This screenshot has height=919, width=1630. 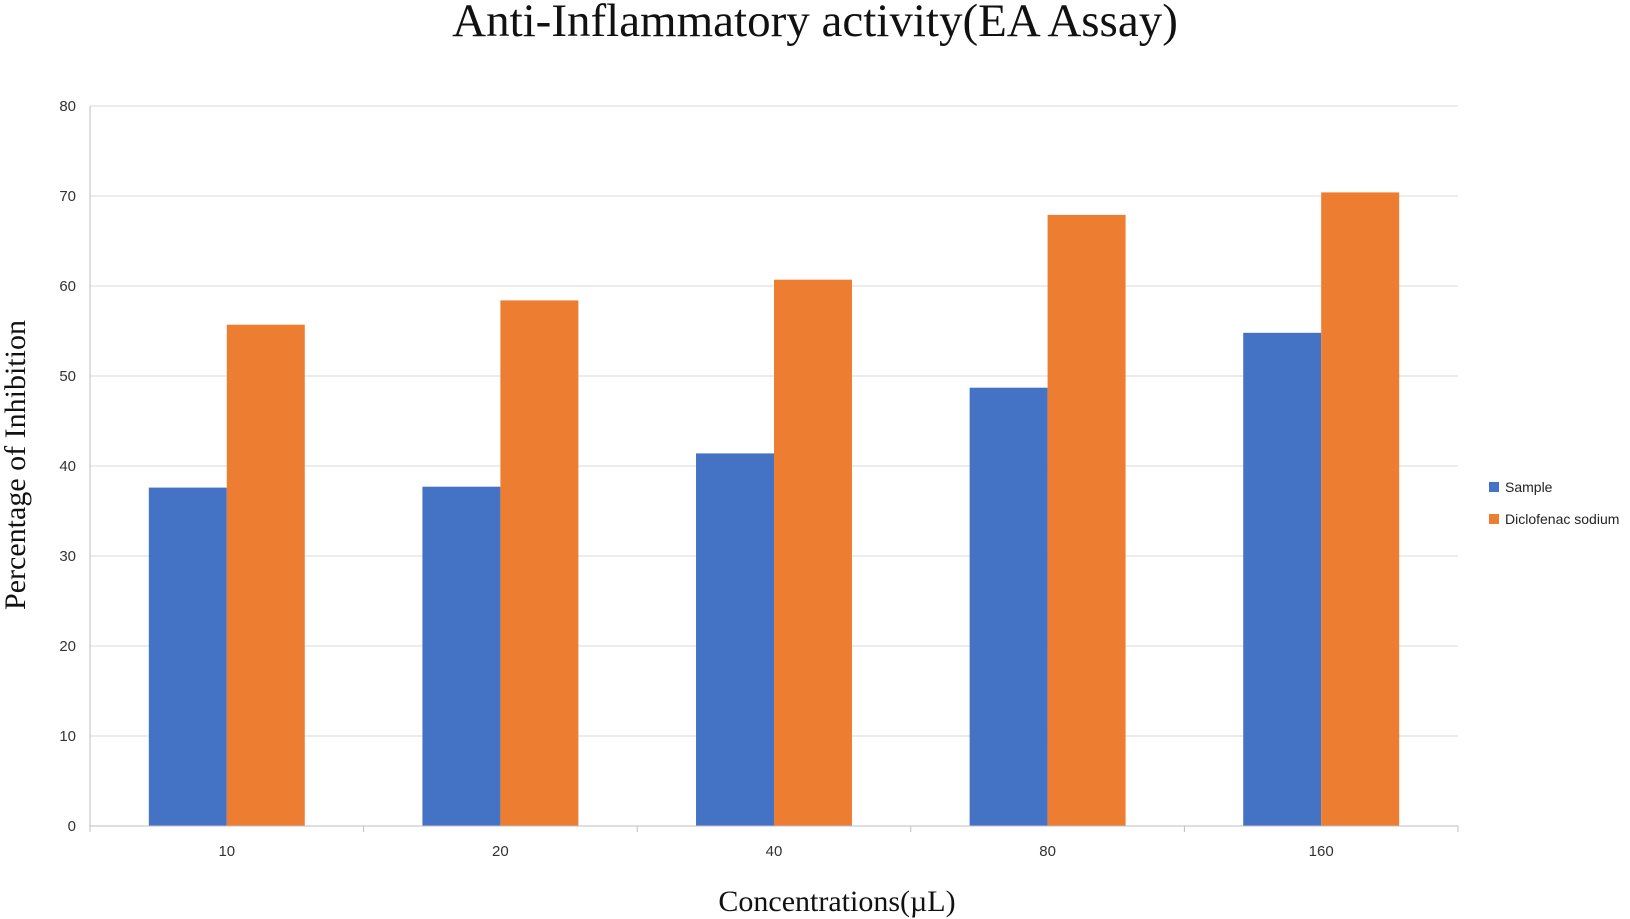 I want to click on y-tick-labels: 0 10 20 30 40 50 60 70 80, so click(x=67, y=466).